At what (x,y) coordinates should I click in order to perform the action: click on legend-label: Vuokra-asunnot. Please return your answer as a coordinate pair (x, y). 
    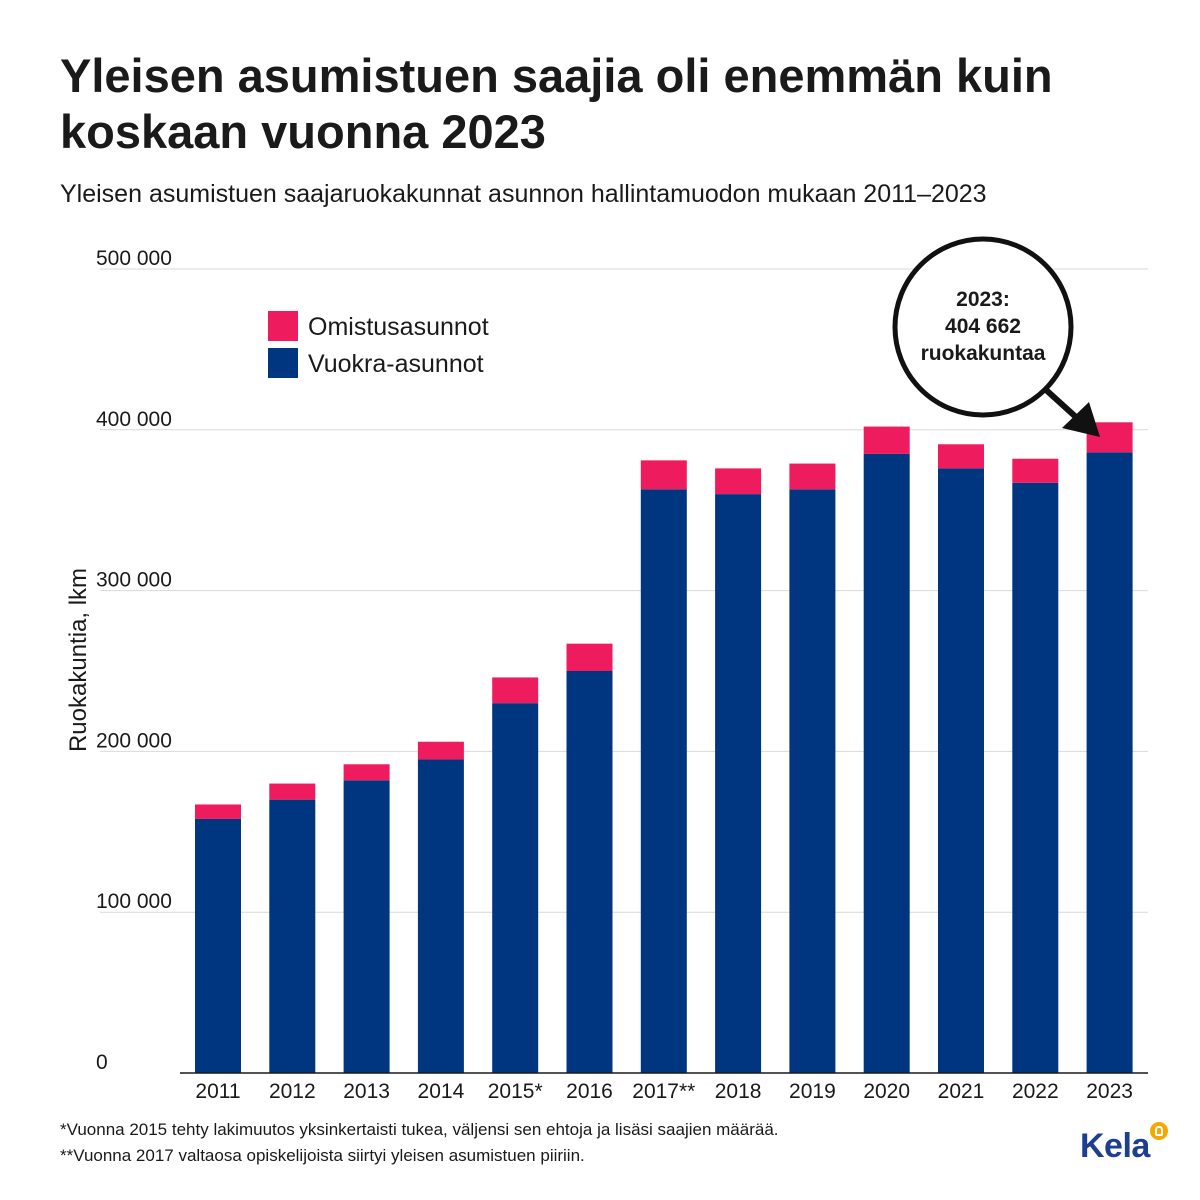
    Looking at the image, I should click on (396, 364).